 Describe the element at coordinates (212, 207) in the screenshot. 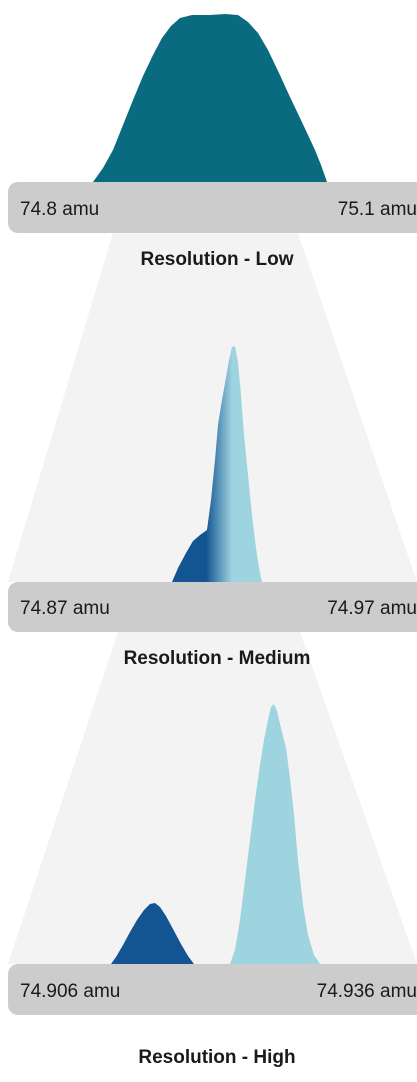

I see `axis-bar-low: 74.8 amu 75.1 amu` at that location.